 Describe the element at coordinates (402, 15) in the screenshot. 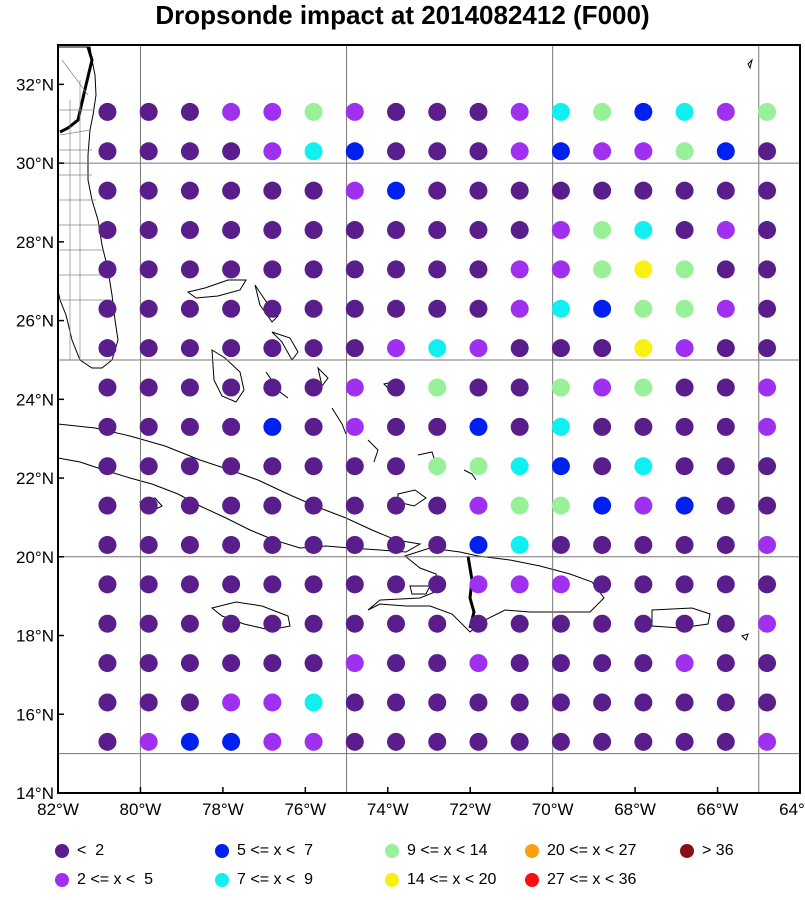

I see `map-title: Dropsonde impact at 2014082412 (F000)` at that location.